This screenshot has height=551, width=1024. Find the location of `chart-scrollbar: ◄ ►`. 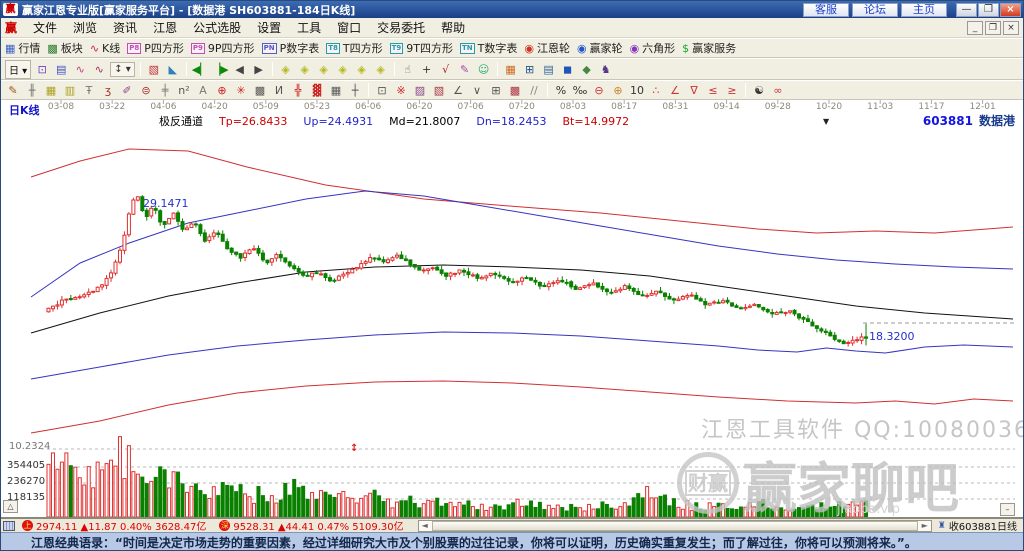

chart-scrollbar: ◄ ► is located at coordinates (674, 525).